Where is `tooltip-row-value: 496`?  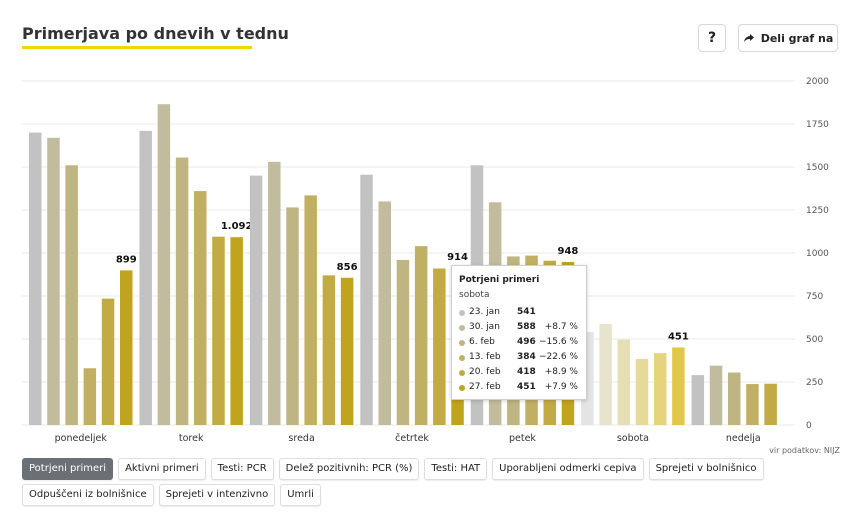
tooltip-row-value: 496 is located at coordinates (526, 342).